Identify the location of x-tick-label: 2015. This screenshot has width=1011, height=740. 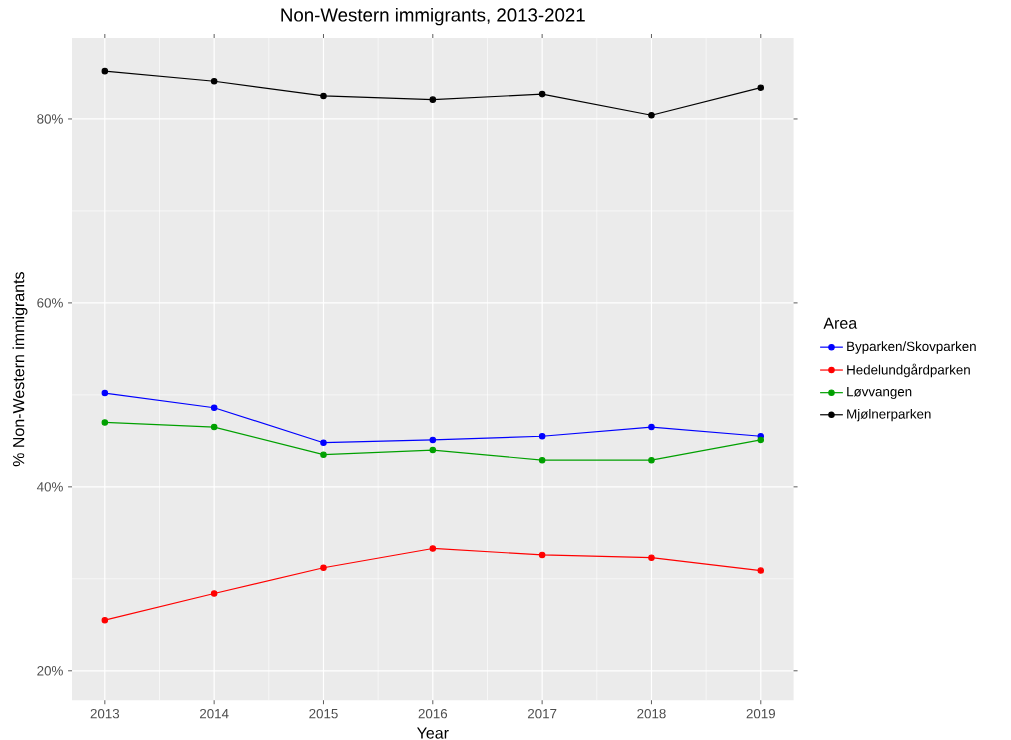
(323, 713).